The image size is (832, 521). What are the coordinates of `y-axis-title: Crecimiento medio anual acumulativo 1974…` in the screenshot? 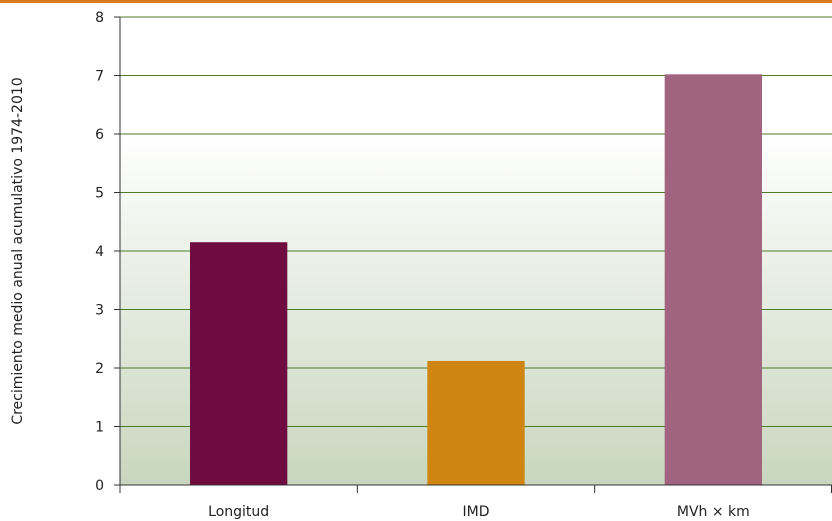 It's located at (18, 250).